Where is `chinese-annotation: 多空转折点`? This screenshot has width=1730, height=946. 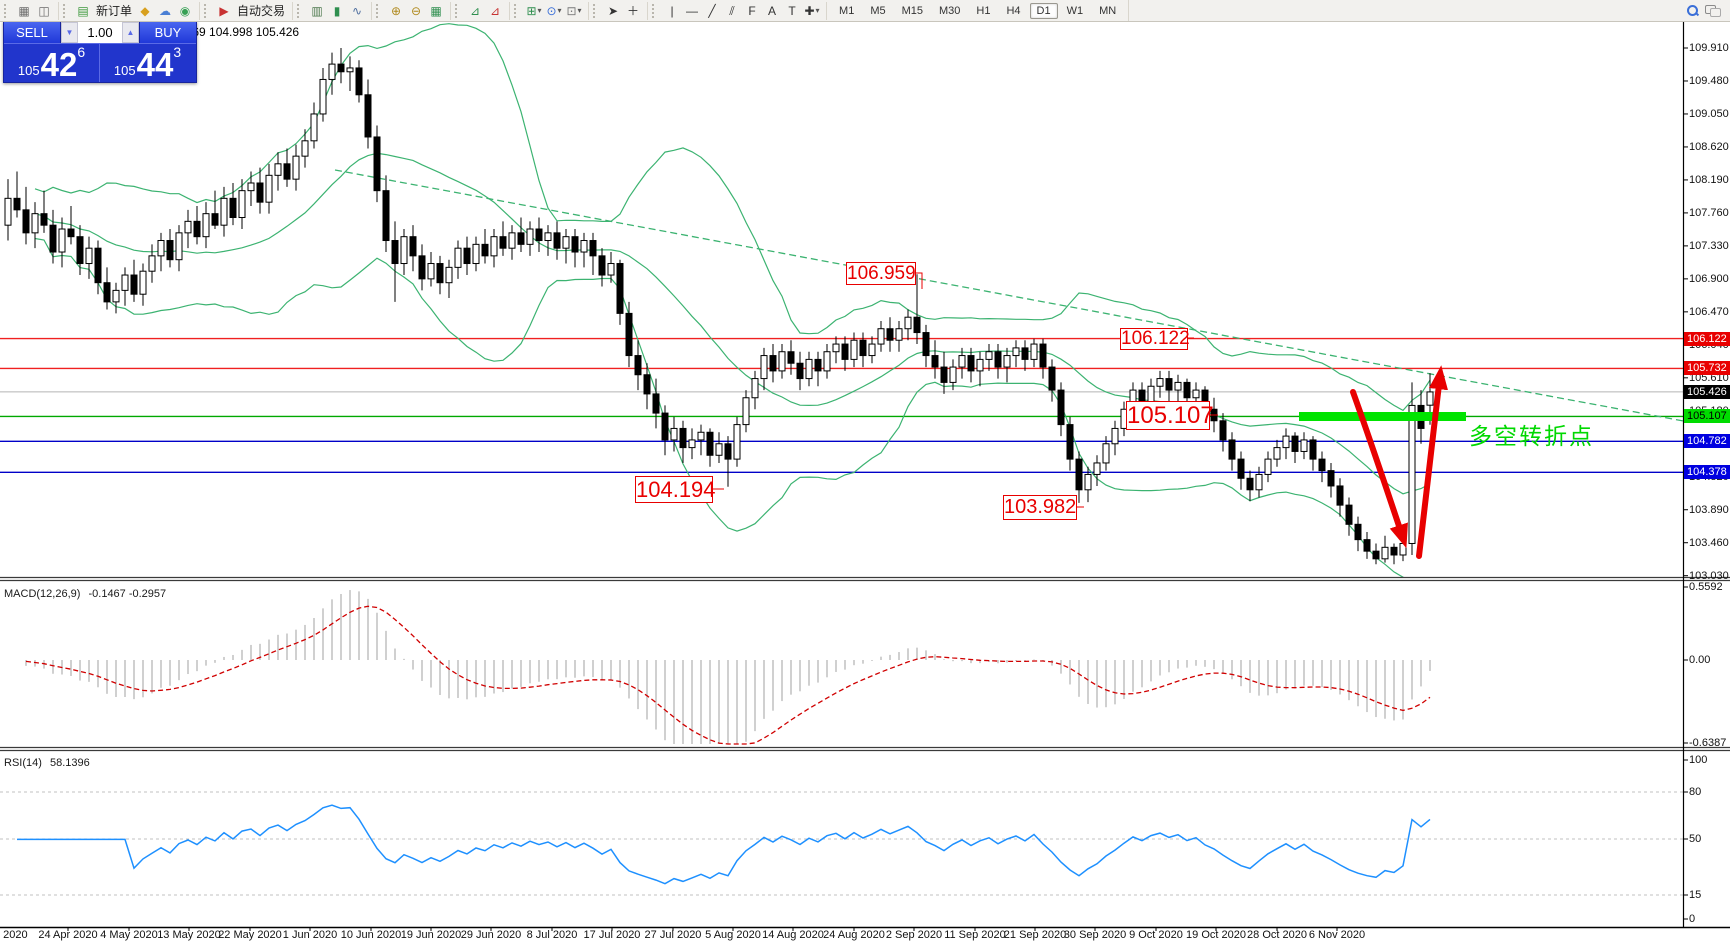
chinese-annotation: 多空转折点 is located at coordinates (1531, 436).